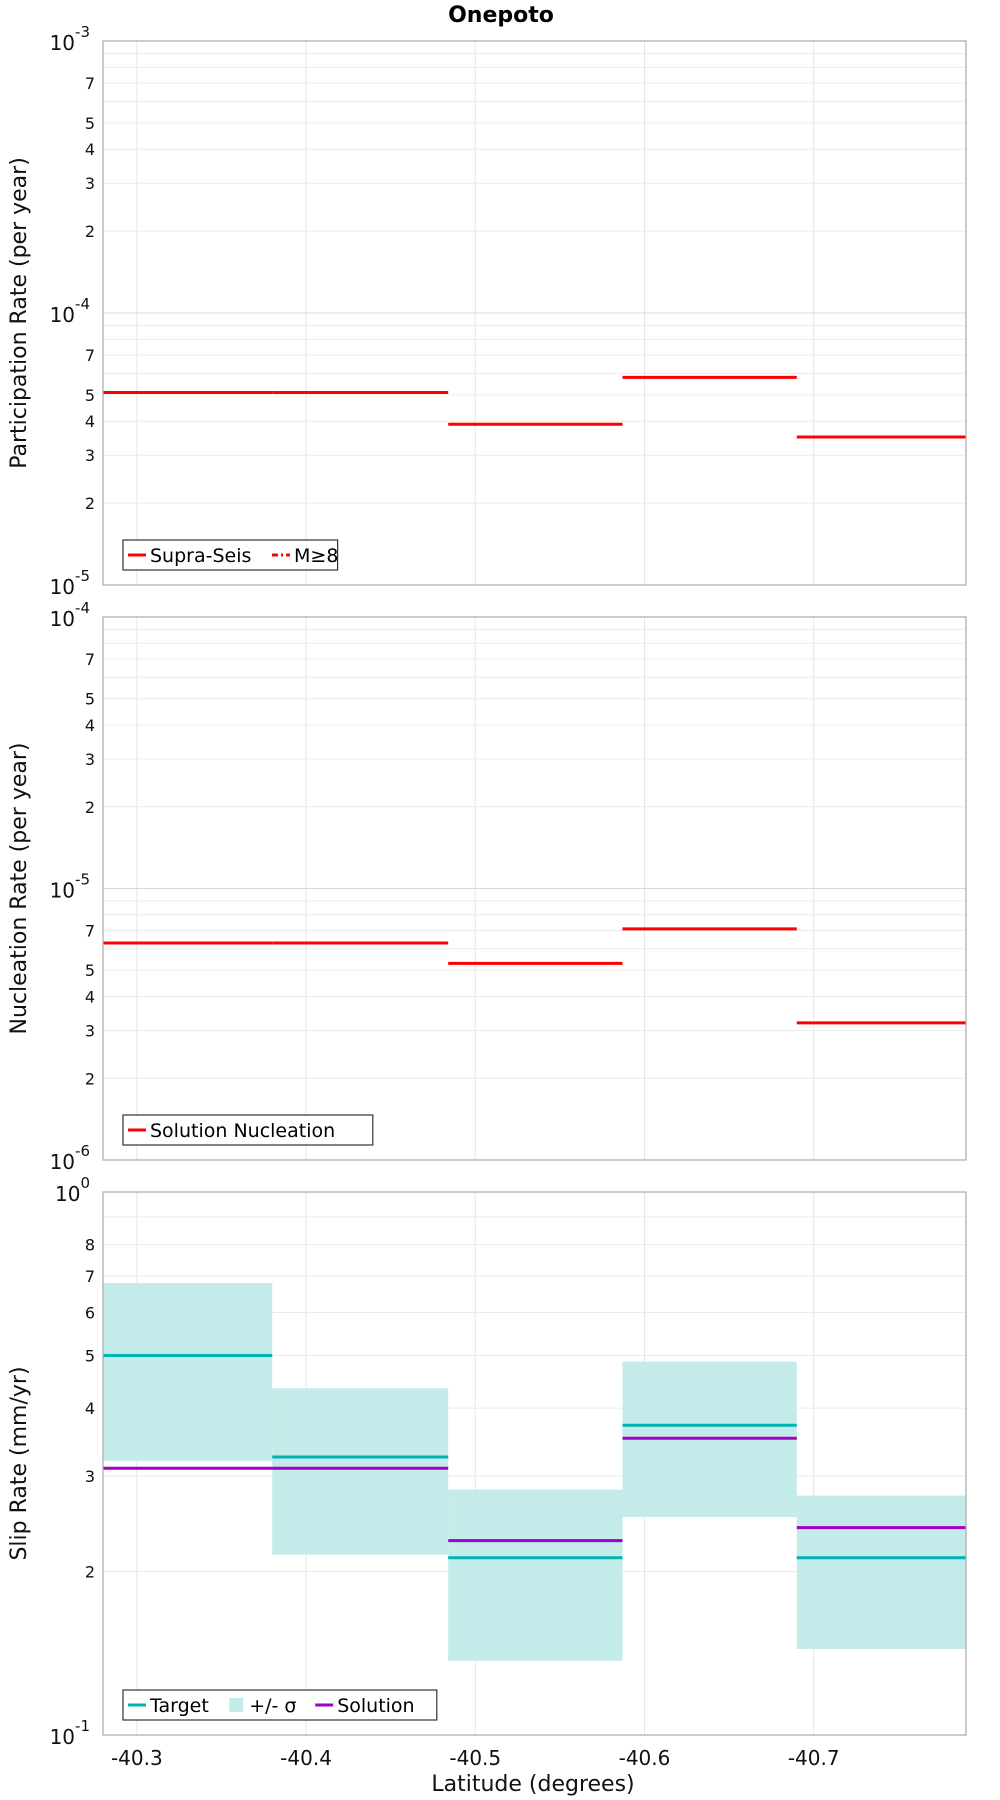 Image resolution: width=1000 pixels, height=1800 pixels. What do you see at coordinates (72, 1190) in the screenshot?
I see `y-decade-label: 100` at bounding box center [72, 1190].